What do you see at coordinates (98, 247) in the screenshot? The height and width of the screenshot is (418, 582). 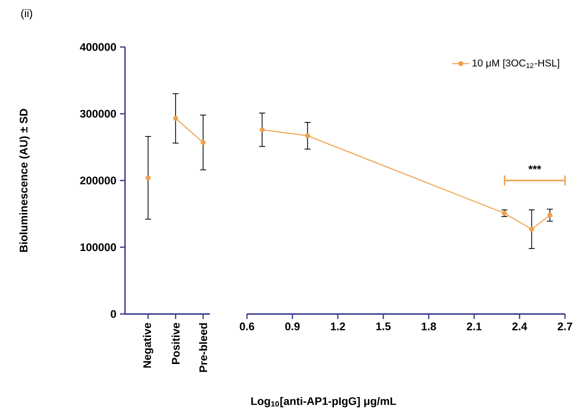 I see `y-tick-label: 100000` at bounding box center [98, 247].